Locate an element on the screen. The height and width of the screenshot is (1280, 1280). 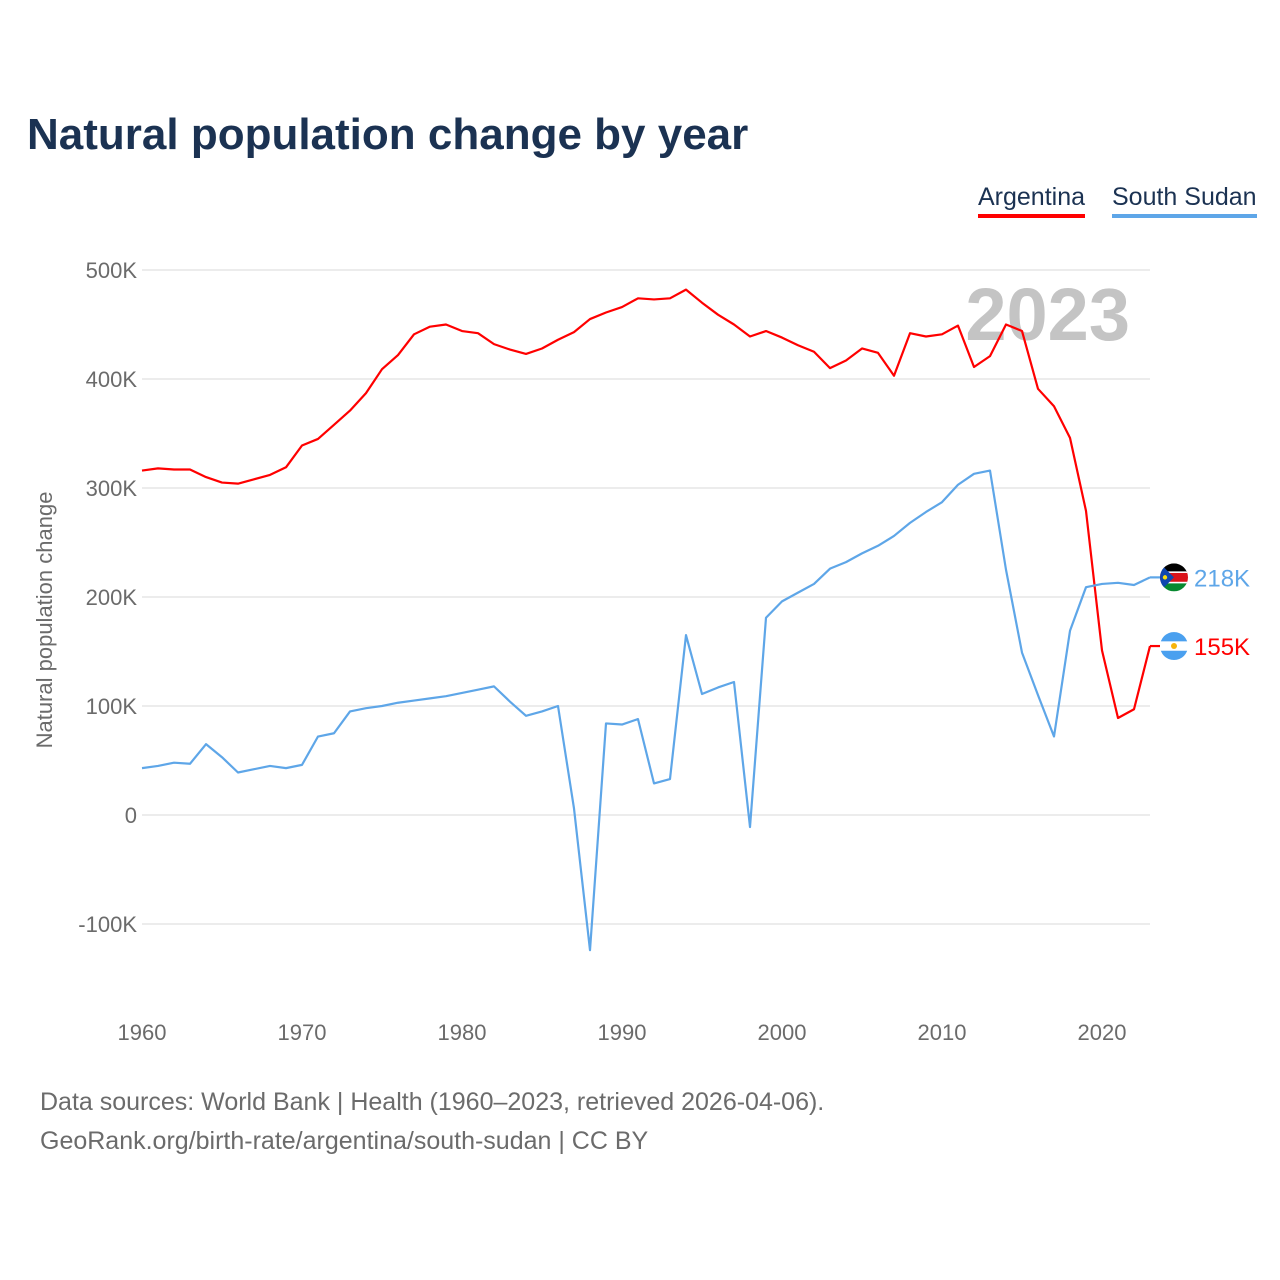
x-tick-label: 2010 is located at coordinates (942, 1032).